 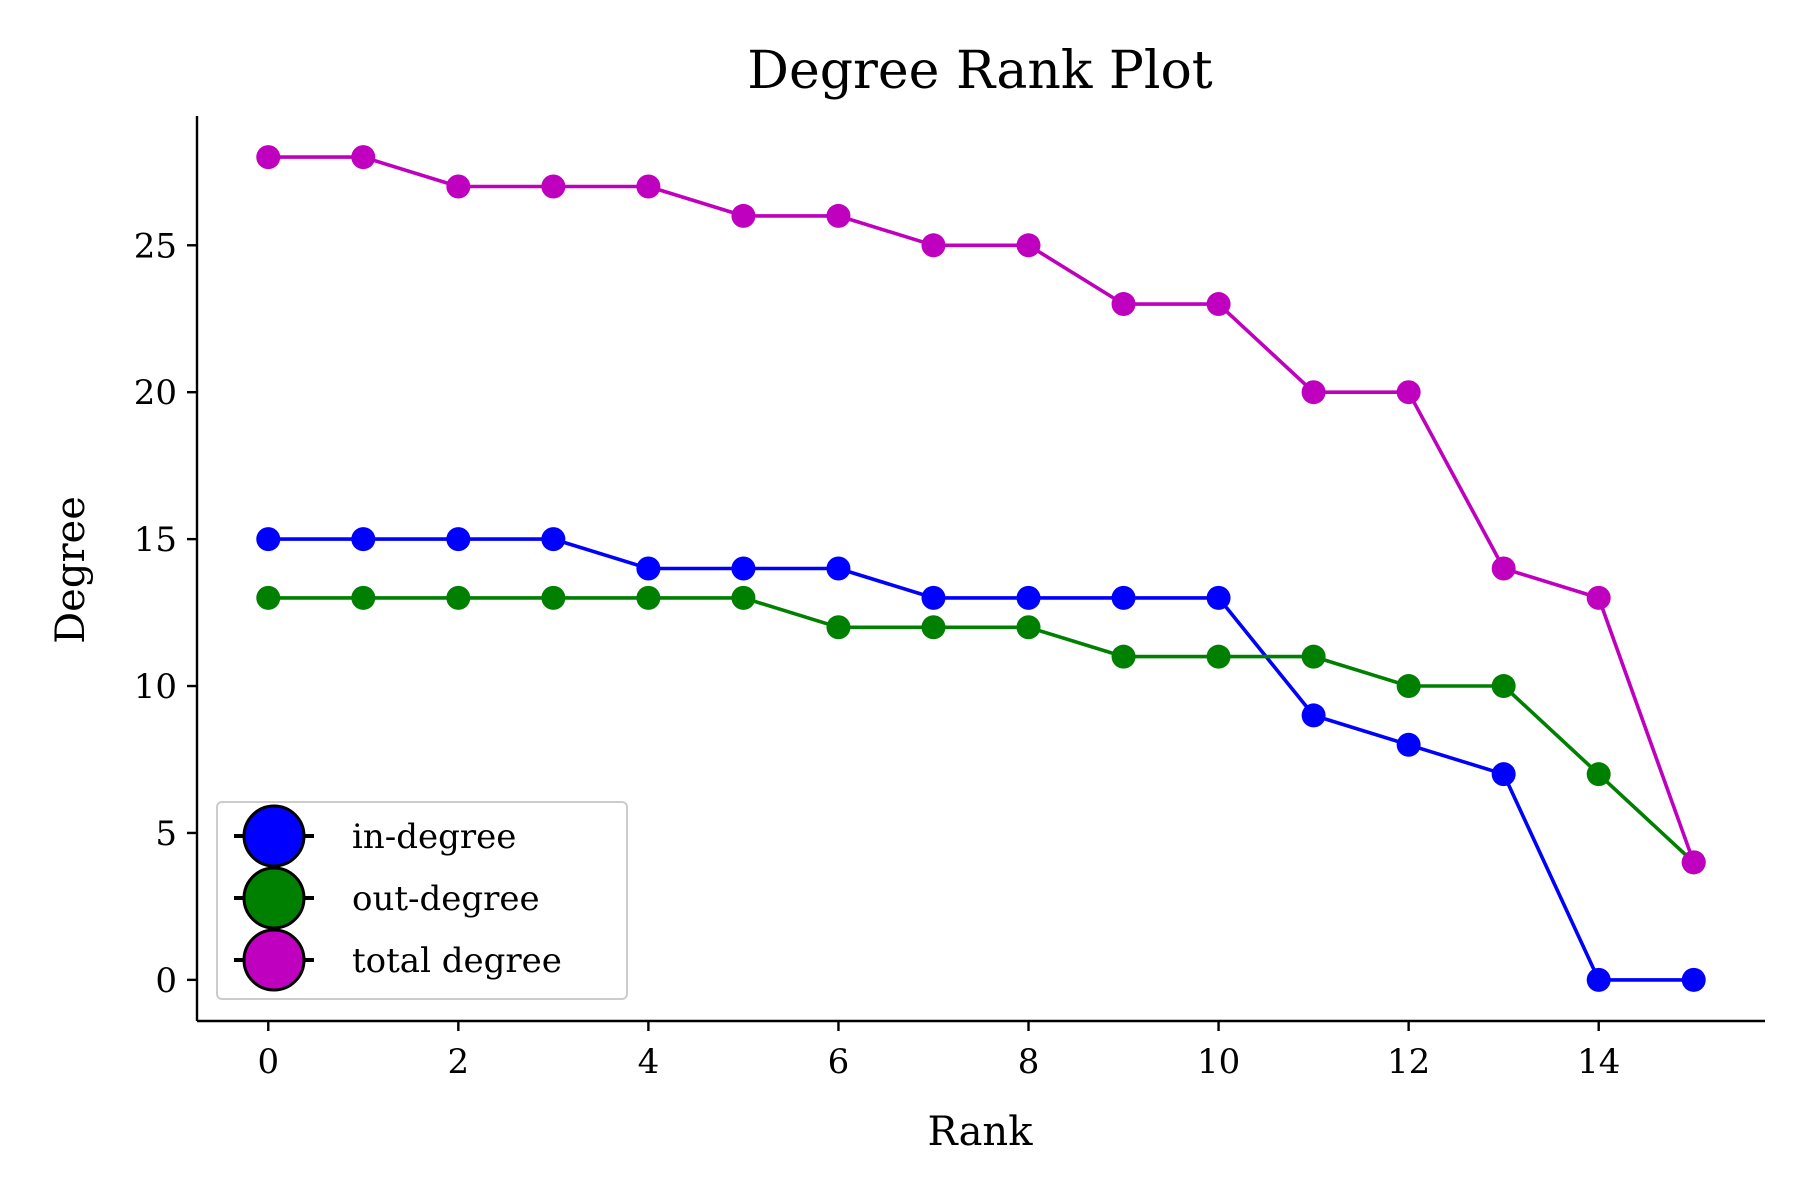 What do you see at coordinates (274, 836) in the screenshot?
I see `legend-marker-in-degree` at bounding box center [274, 836].